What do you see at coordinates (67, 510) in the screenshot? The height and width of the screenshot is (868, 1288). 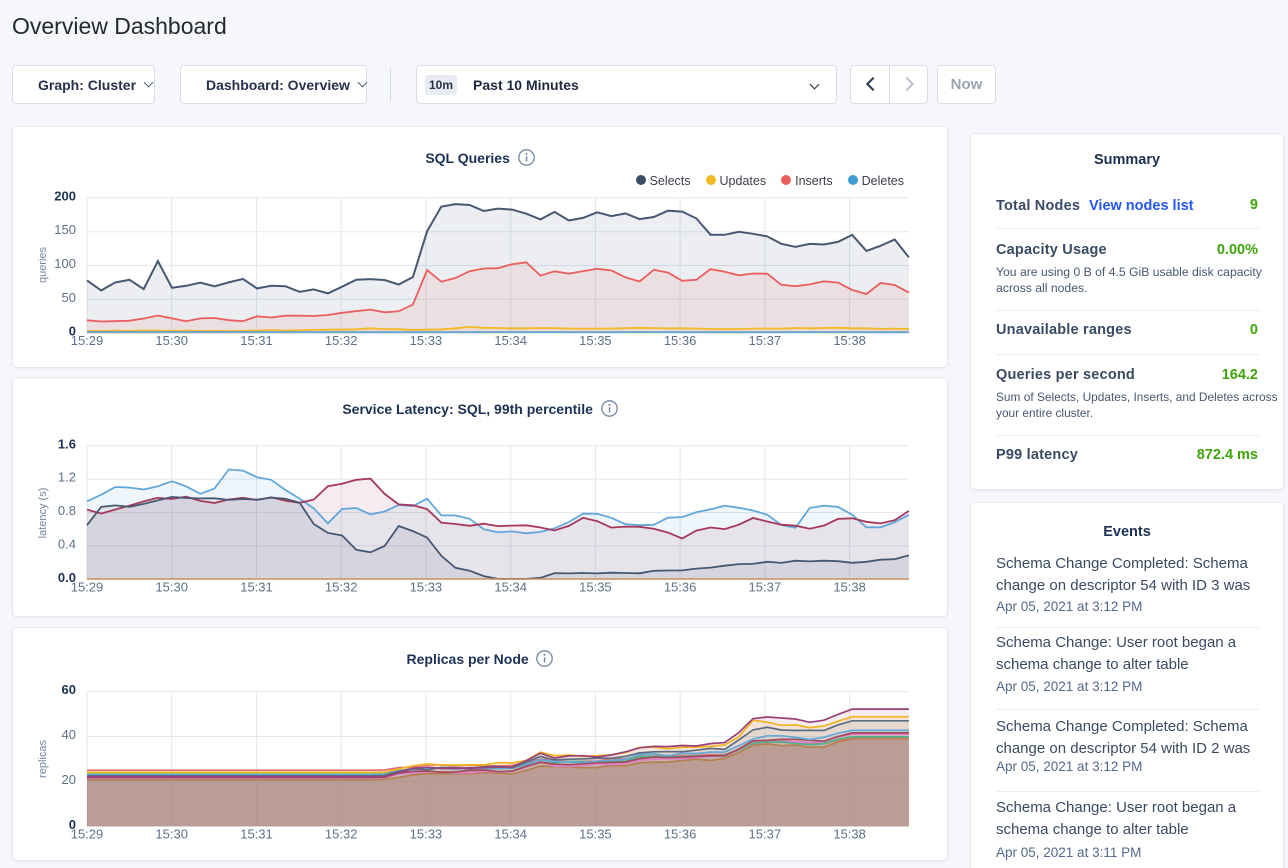 I see `svg-text: 0.8` at bounding box center [67, 510].